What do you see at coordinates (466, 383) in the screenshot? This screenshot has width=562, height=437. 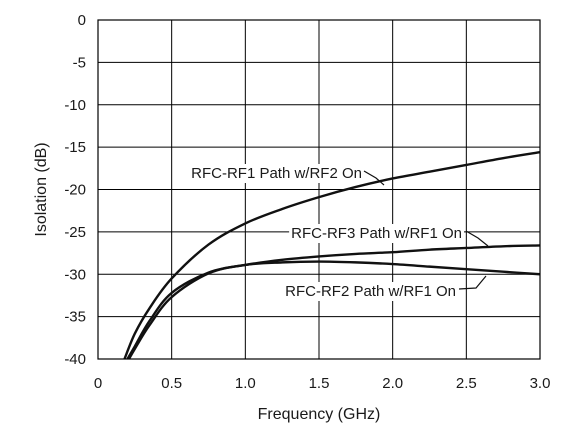 I see `x-tick-label: 2.5` at bounding box center [466, 383].